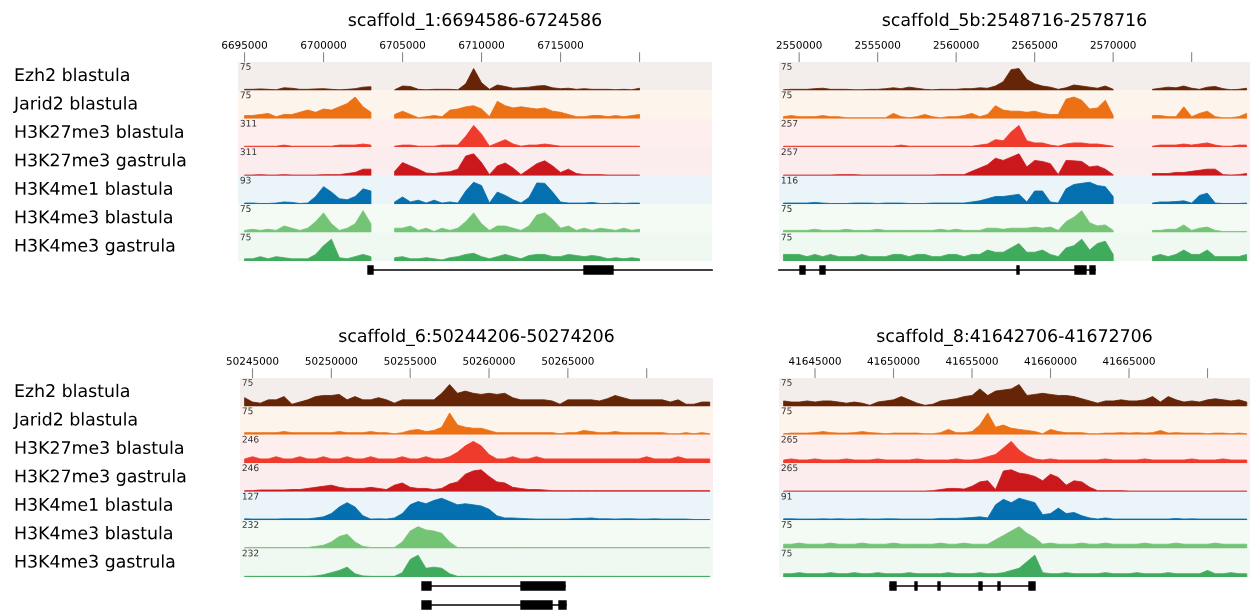 The image size is (1251, 613). What do you see at coordinates (250, 496) in the screenshot?
I see `annotation: 127` at bounding box center [250, 496].